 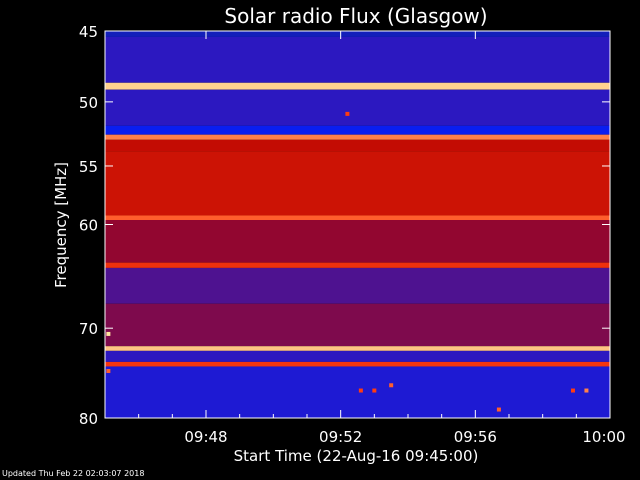 I want to click on updated-timestamp: Updated Thu Feb 22 02:03:07 2018, so click(x=73, y=473).